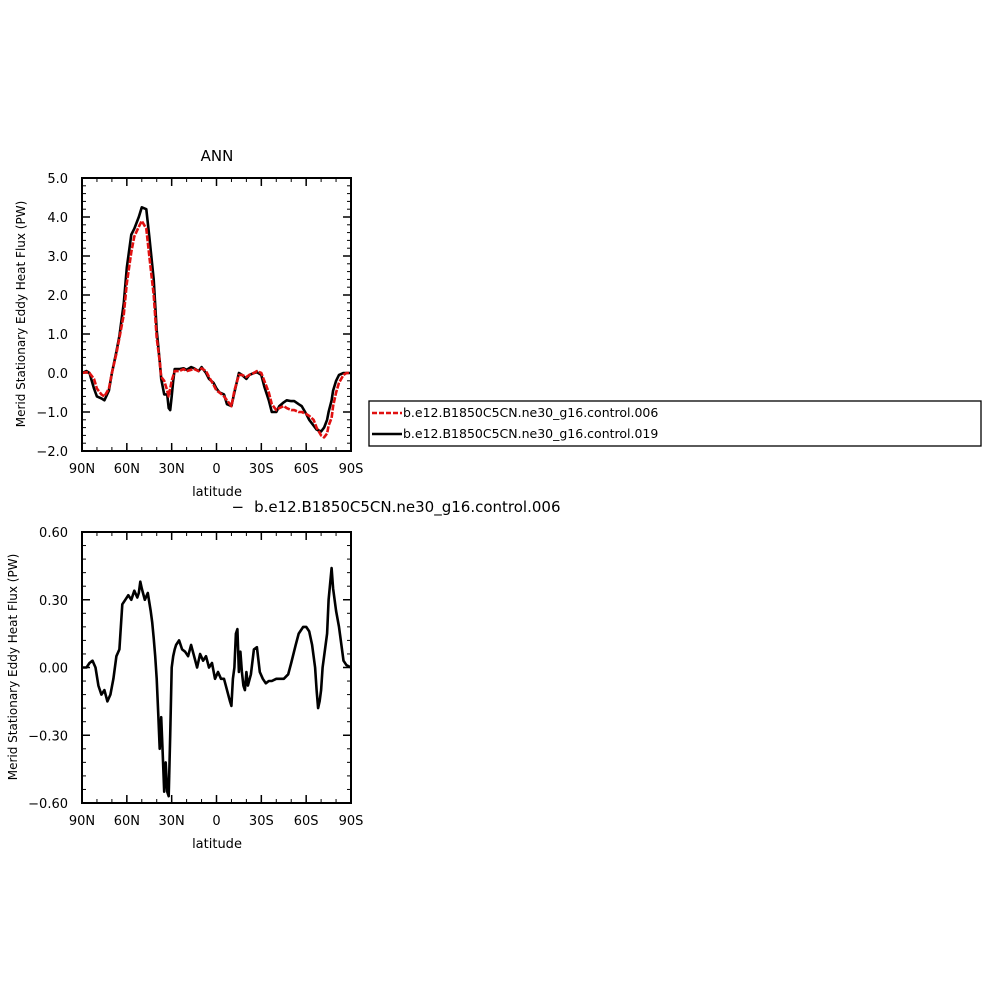  I want to click on top-y-tick-label: 0.0, so click(57, 374).